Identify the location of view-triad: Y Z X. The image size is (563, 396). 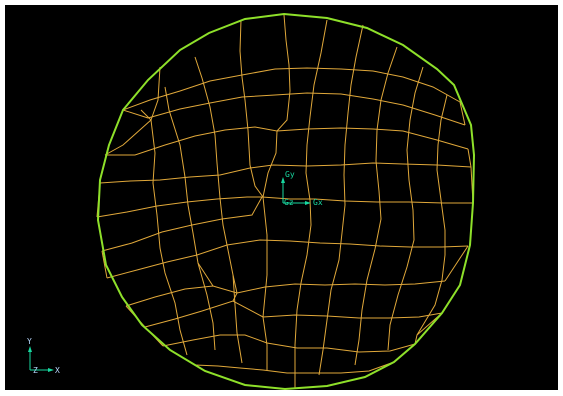
(43, 356).